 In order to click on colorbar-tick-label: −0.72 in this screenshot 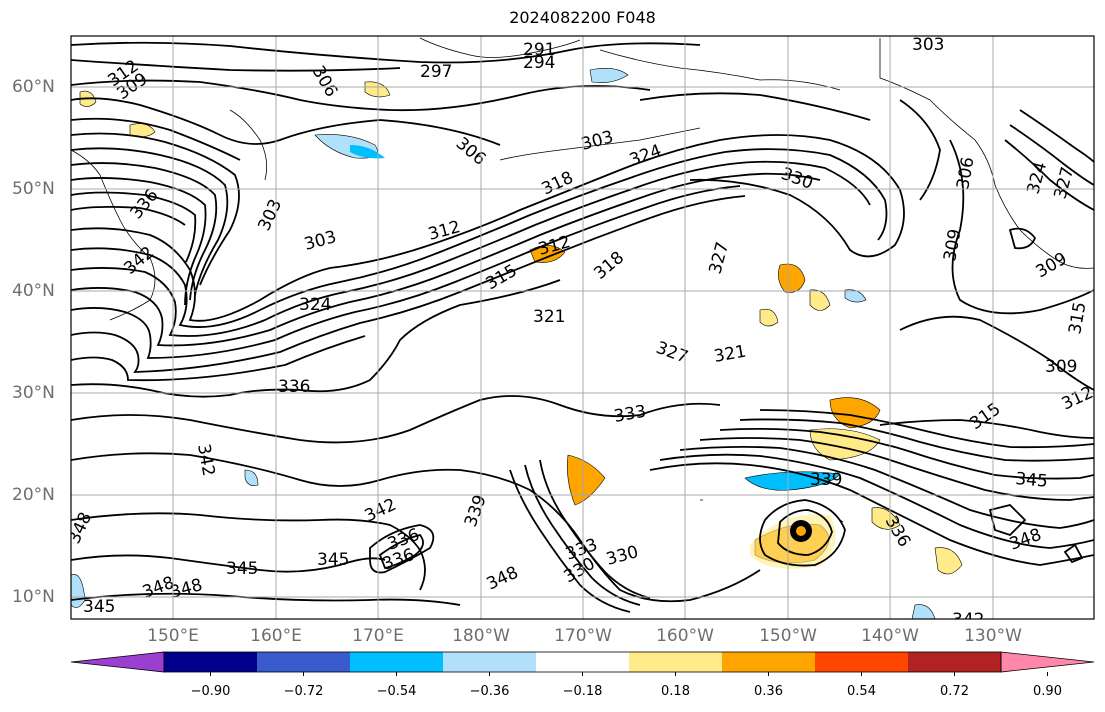, I will do `click(303, 691)`.